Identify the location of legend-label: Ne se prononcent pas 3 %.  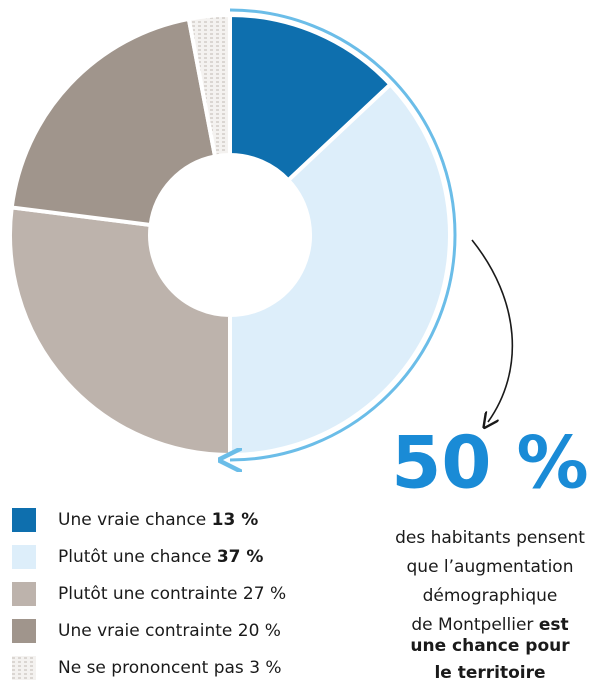
(170, 668).